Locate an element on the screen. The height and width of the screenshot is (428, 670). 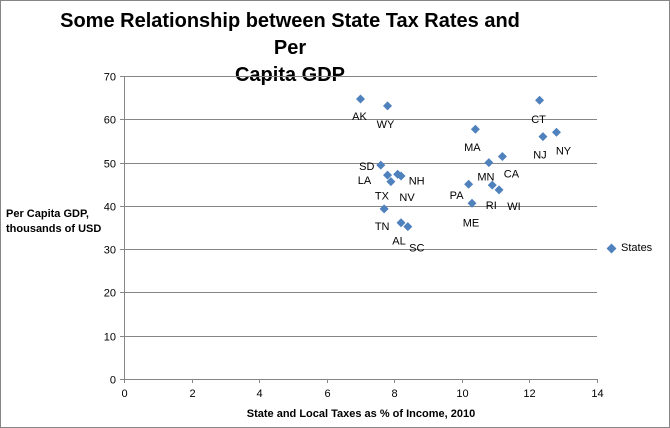
data-label-la: LA is located at coordinates (365, 181).